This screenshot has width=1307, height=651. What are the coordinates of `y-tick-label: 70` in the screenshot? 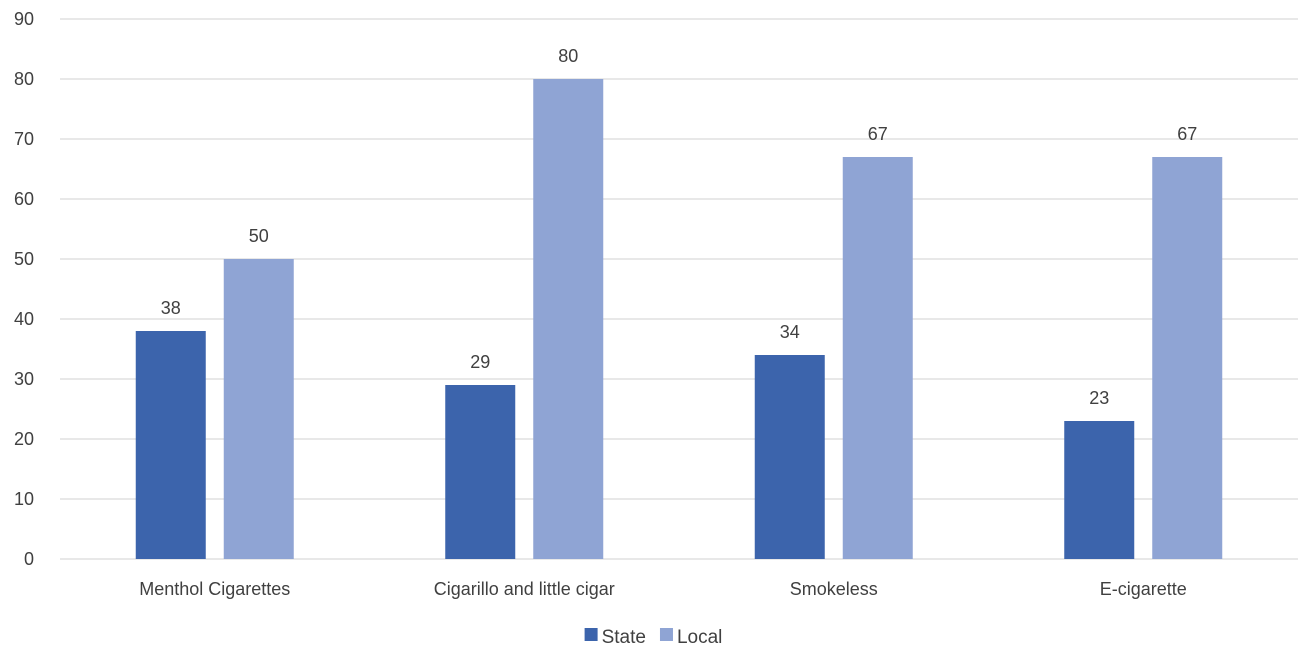 It's located at (24, 139).